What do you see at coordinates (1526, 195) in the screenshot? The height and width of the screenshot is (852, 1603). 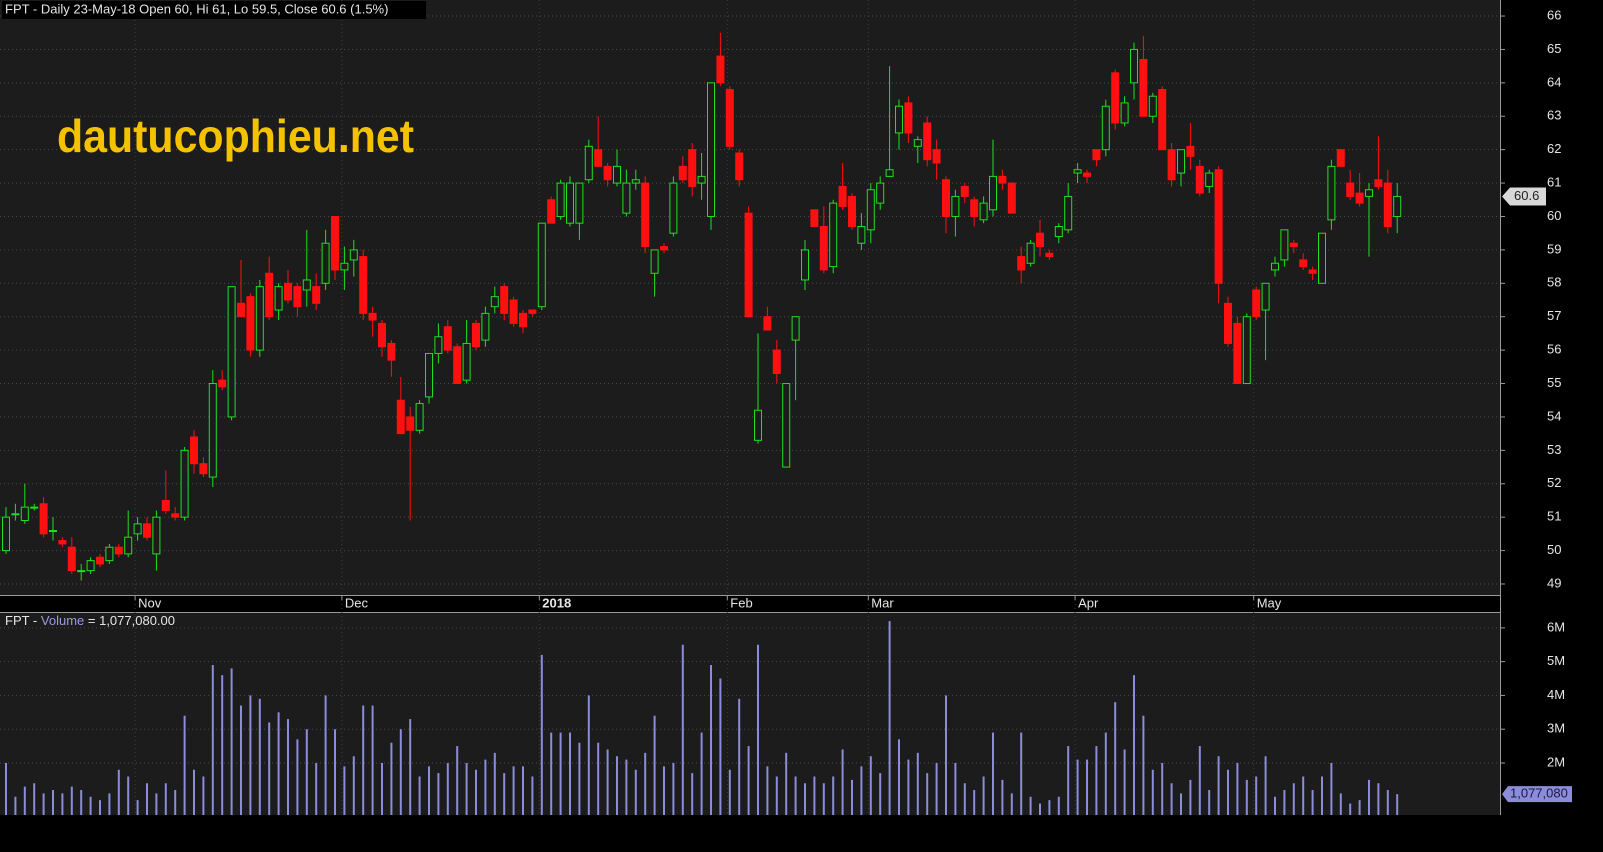 I see `last-price-label: 60.6` at bounding box center [1526, 195].